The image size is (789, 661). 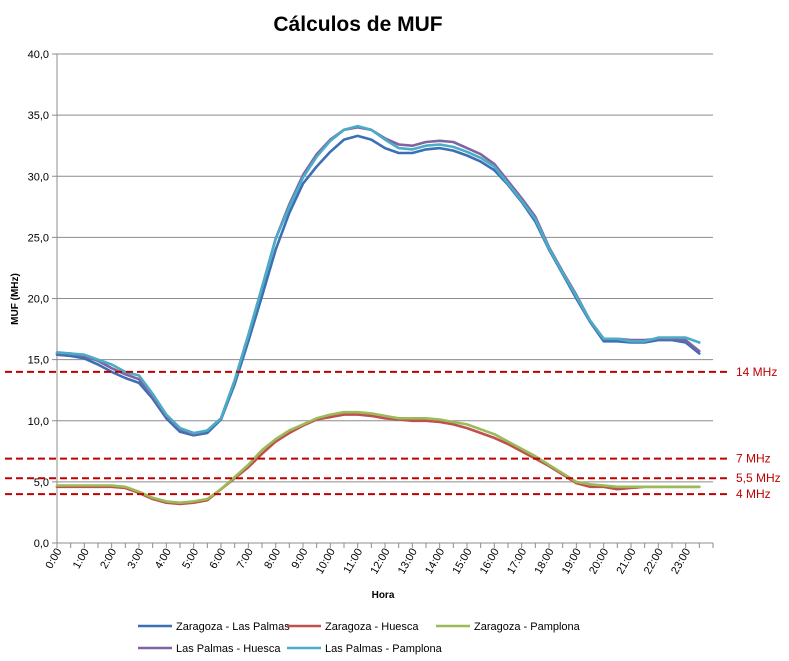 What do you see at coordinates (372, 627) in the screenshot?
I see `legend-label: Zaragoza - Huesca` at bounding box center [372, 627].